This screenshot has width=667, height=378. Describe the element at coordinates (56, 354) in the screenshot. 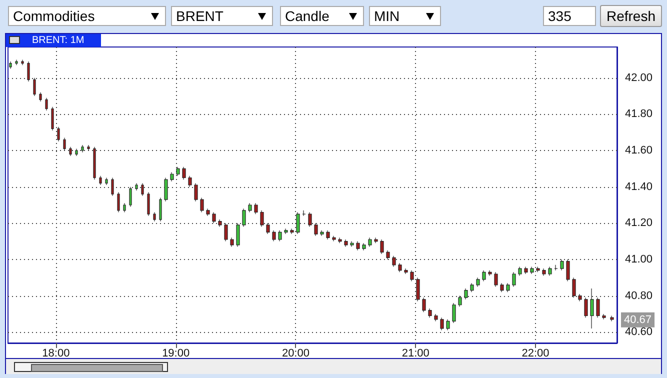

I see `x-tick-label: 18:00` at that location.